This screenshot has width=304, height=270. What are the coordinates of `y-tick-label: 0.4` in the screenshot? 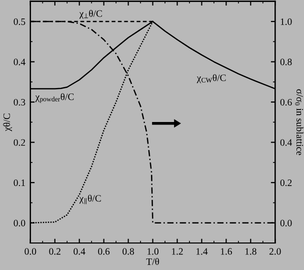 It's located at (20, 62).